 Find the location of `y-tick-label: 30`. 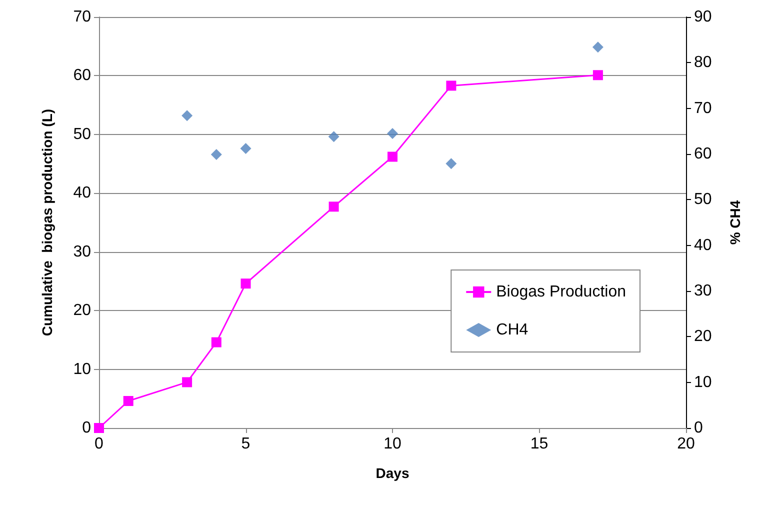

y-tick-label: 30 is located at coordinates (82, 251).